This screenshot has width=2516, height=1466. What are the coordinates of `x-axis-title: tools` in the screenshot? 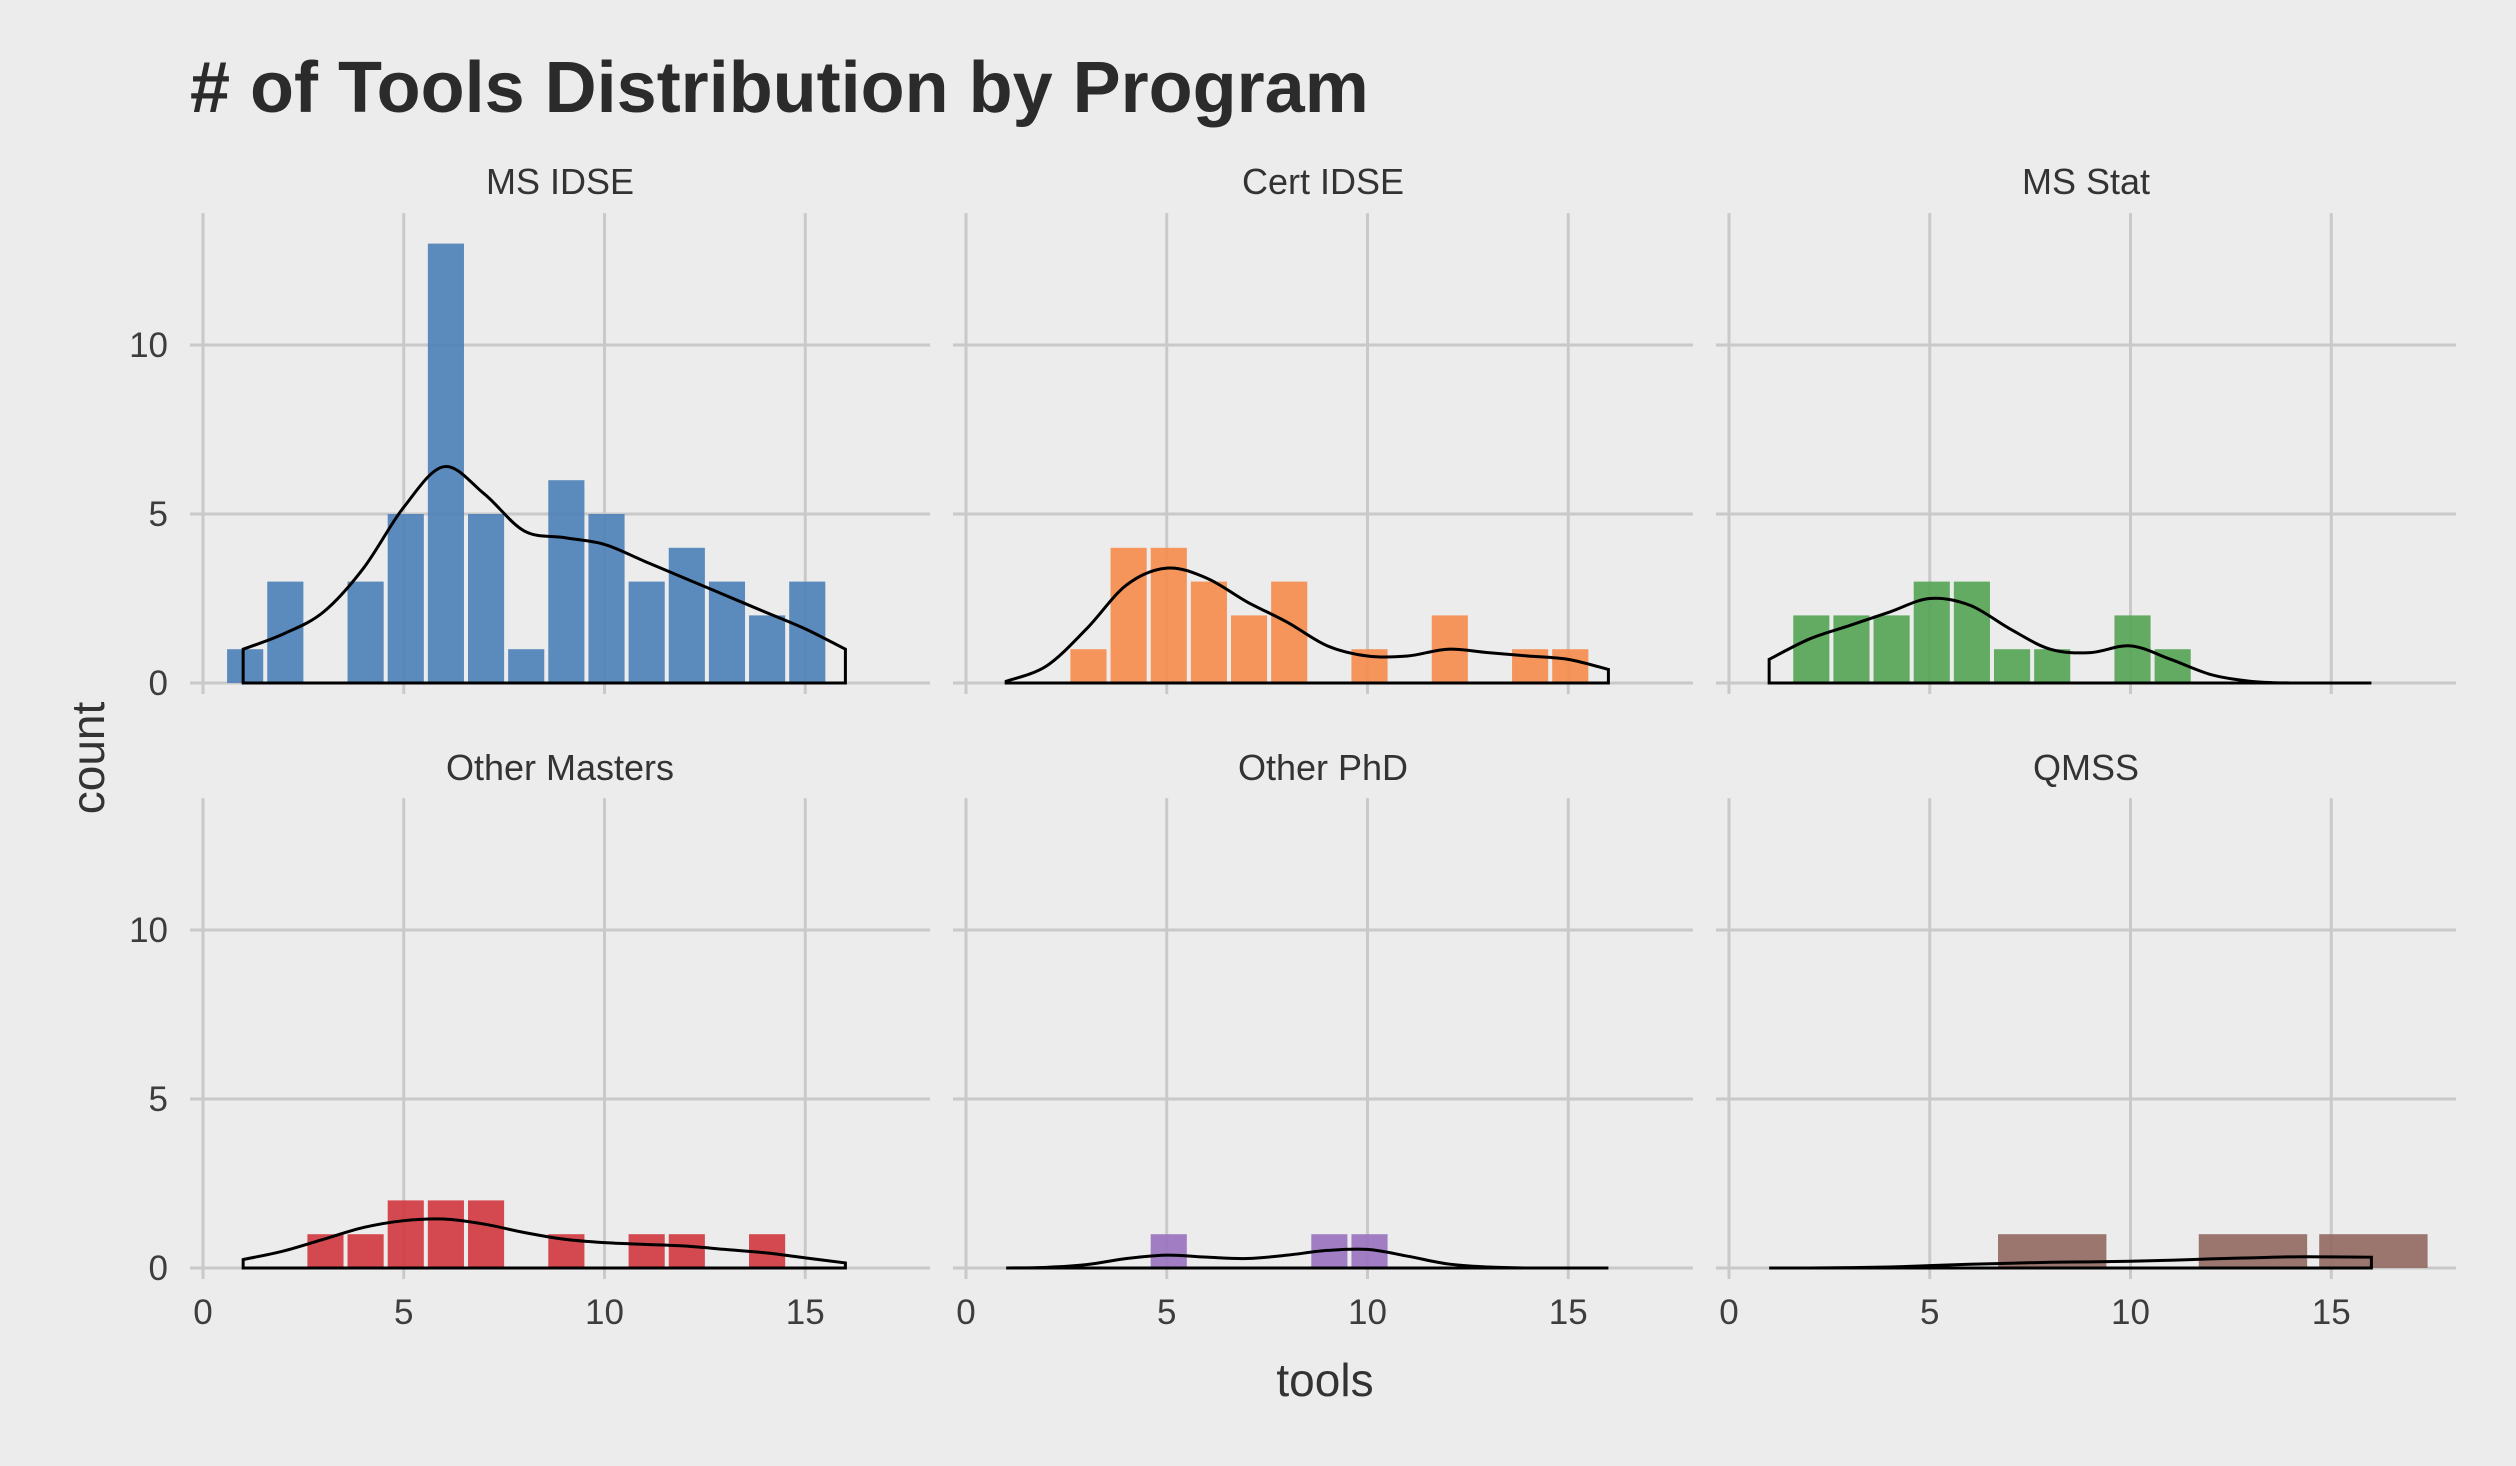 It's located at (1324, 1380).